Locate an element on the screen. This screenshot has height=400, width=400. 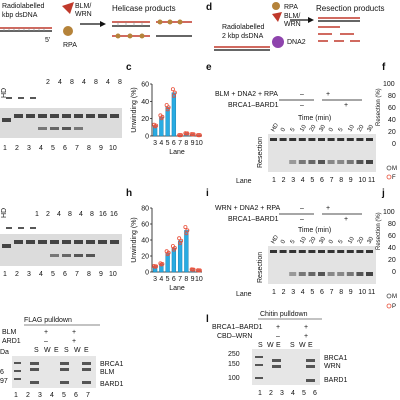
x-tick-label: 5 is located at coordinates (168, 279).